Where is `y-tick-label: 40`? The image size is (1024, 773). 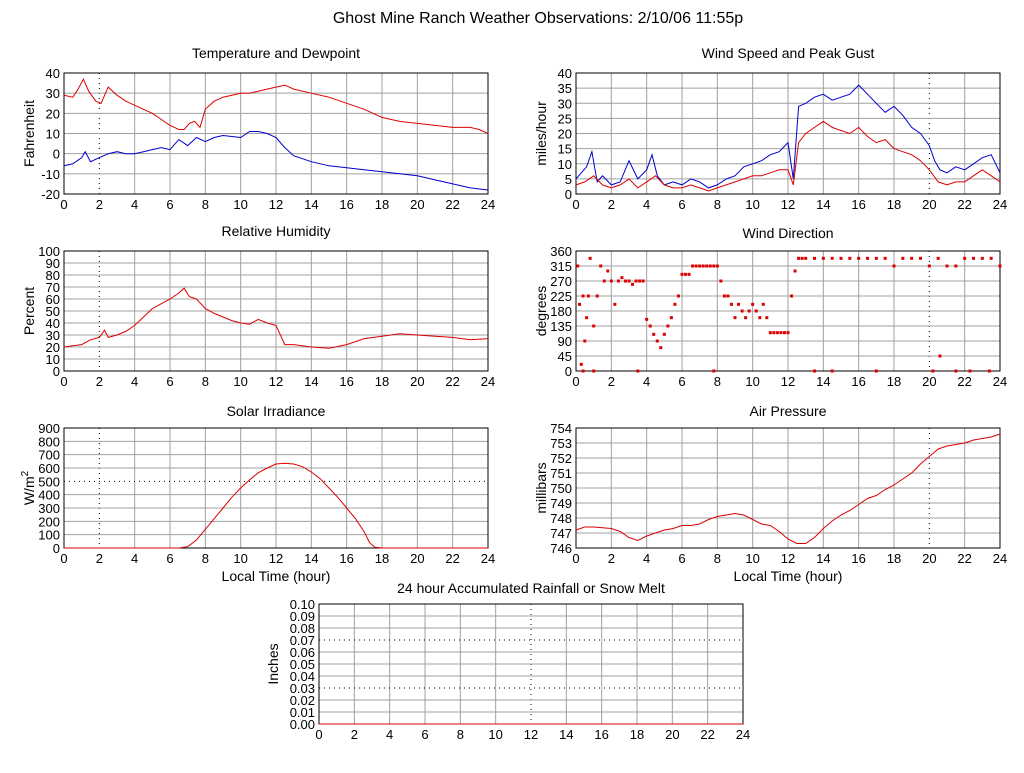 y-tick-label: 40 is located at coordinates (565, 73).